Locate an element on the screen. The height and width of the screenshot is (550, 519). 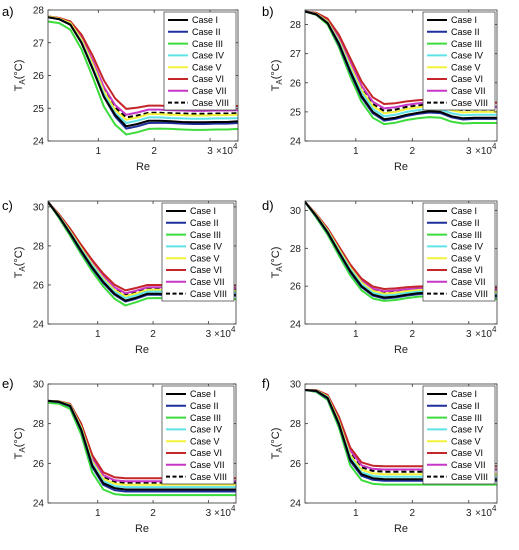
panel-label: a) is located at coordinates (8, 11).